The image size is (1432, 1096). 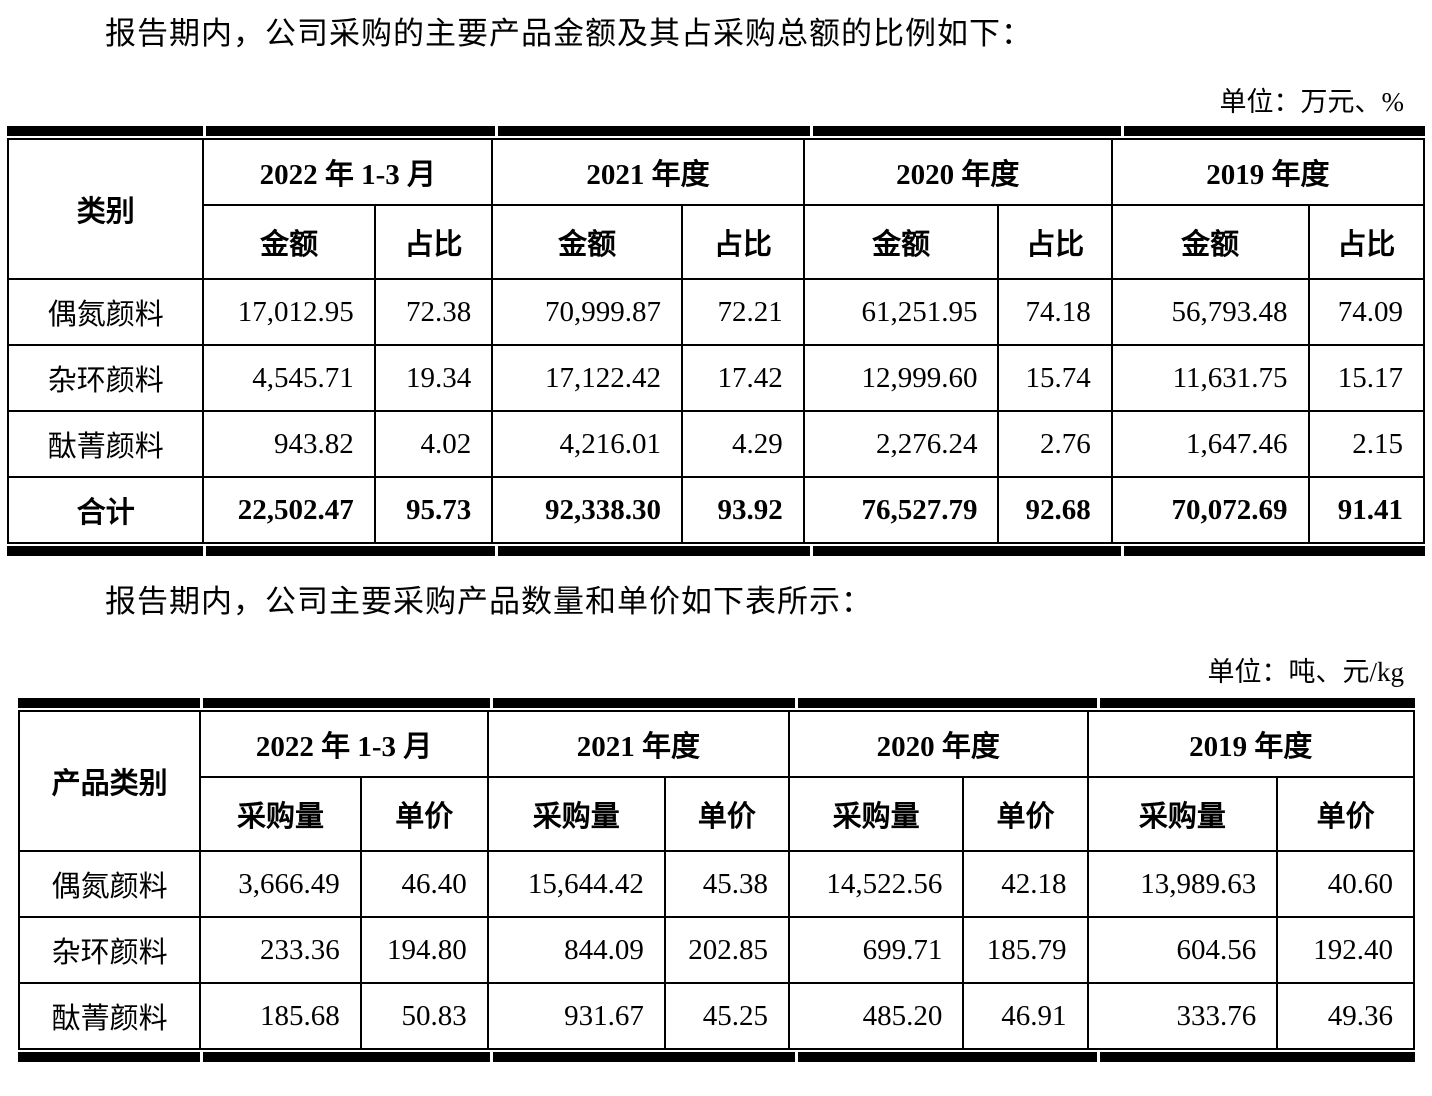 I want to click on cell-volume-2021: 15,644.42, so click(x=576, y=884).